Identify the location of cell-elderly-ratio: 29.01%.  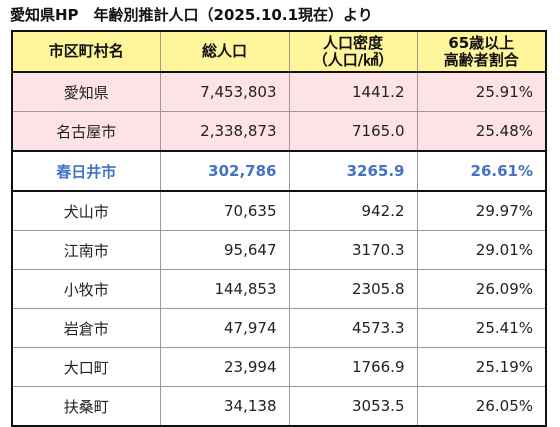
(481, 250).